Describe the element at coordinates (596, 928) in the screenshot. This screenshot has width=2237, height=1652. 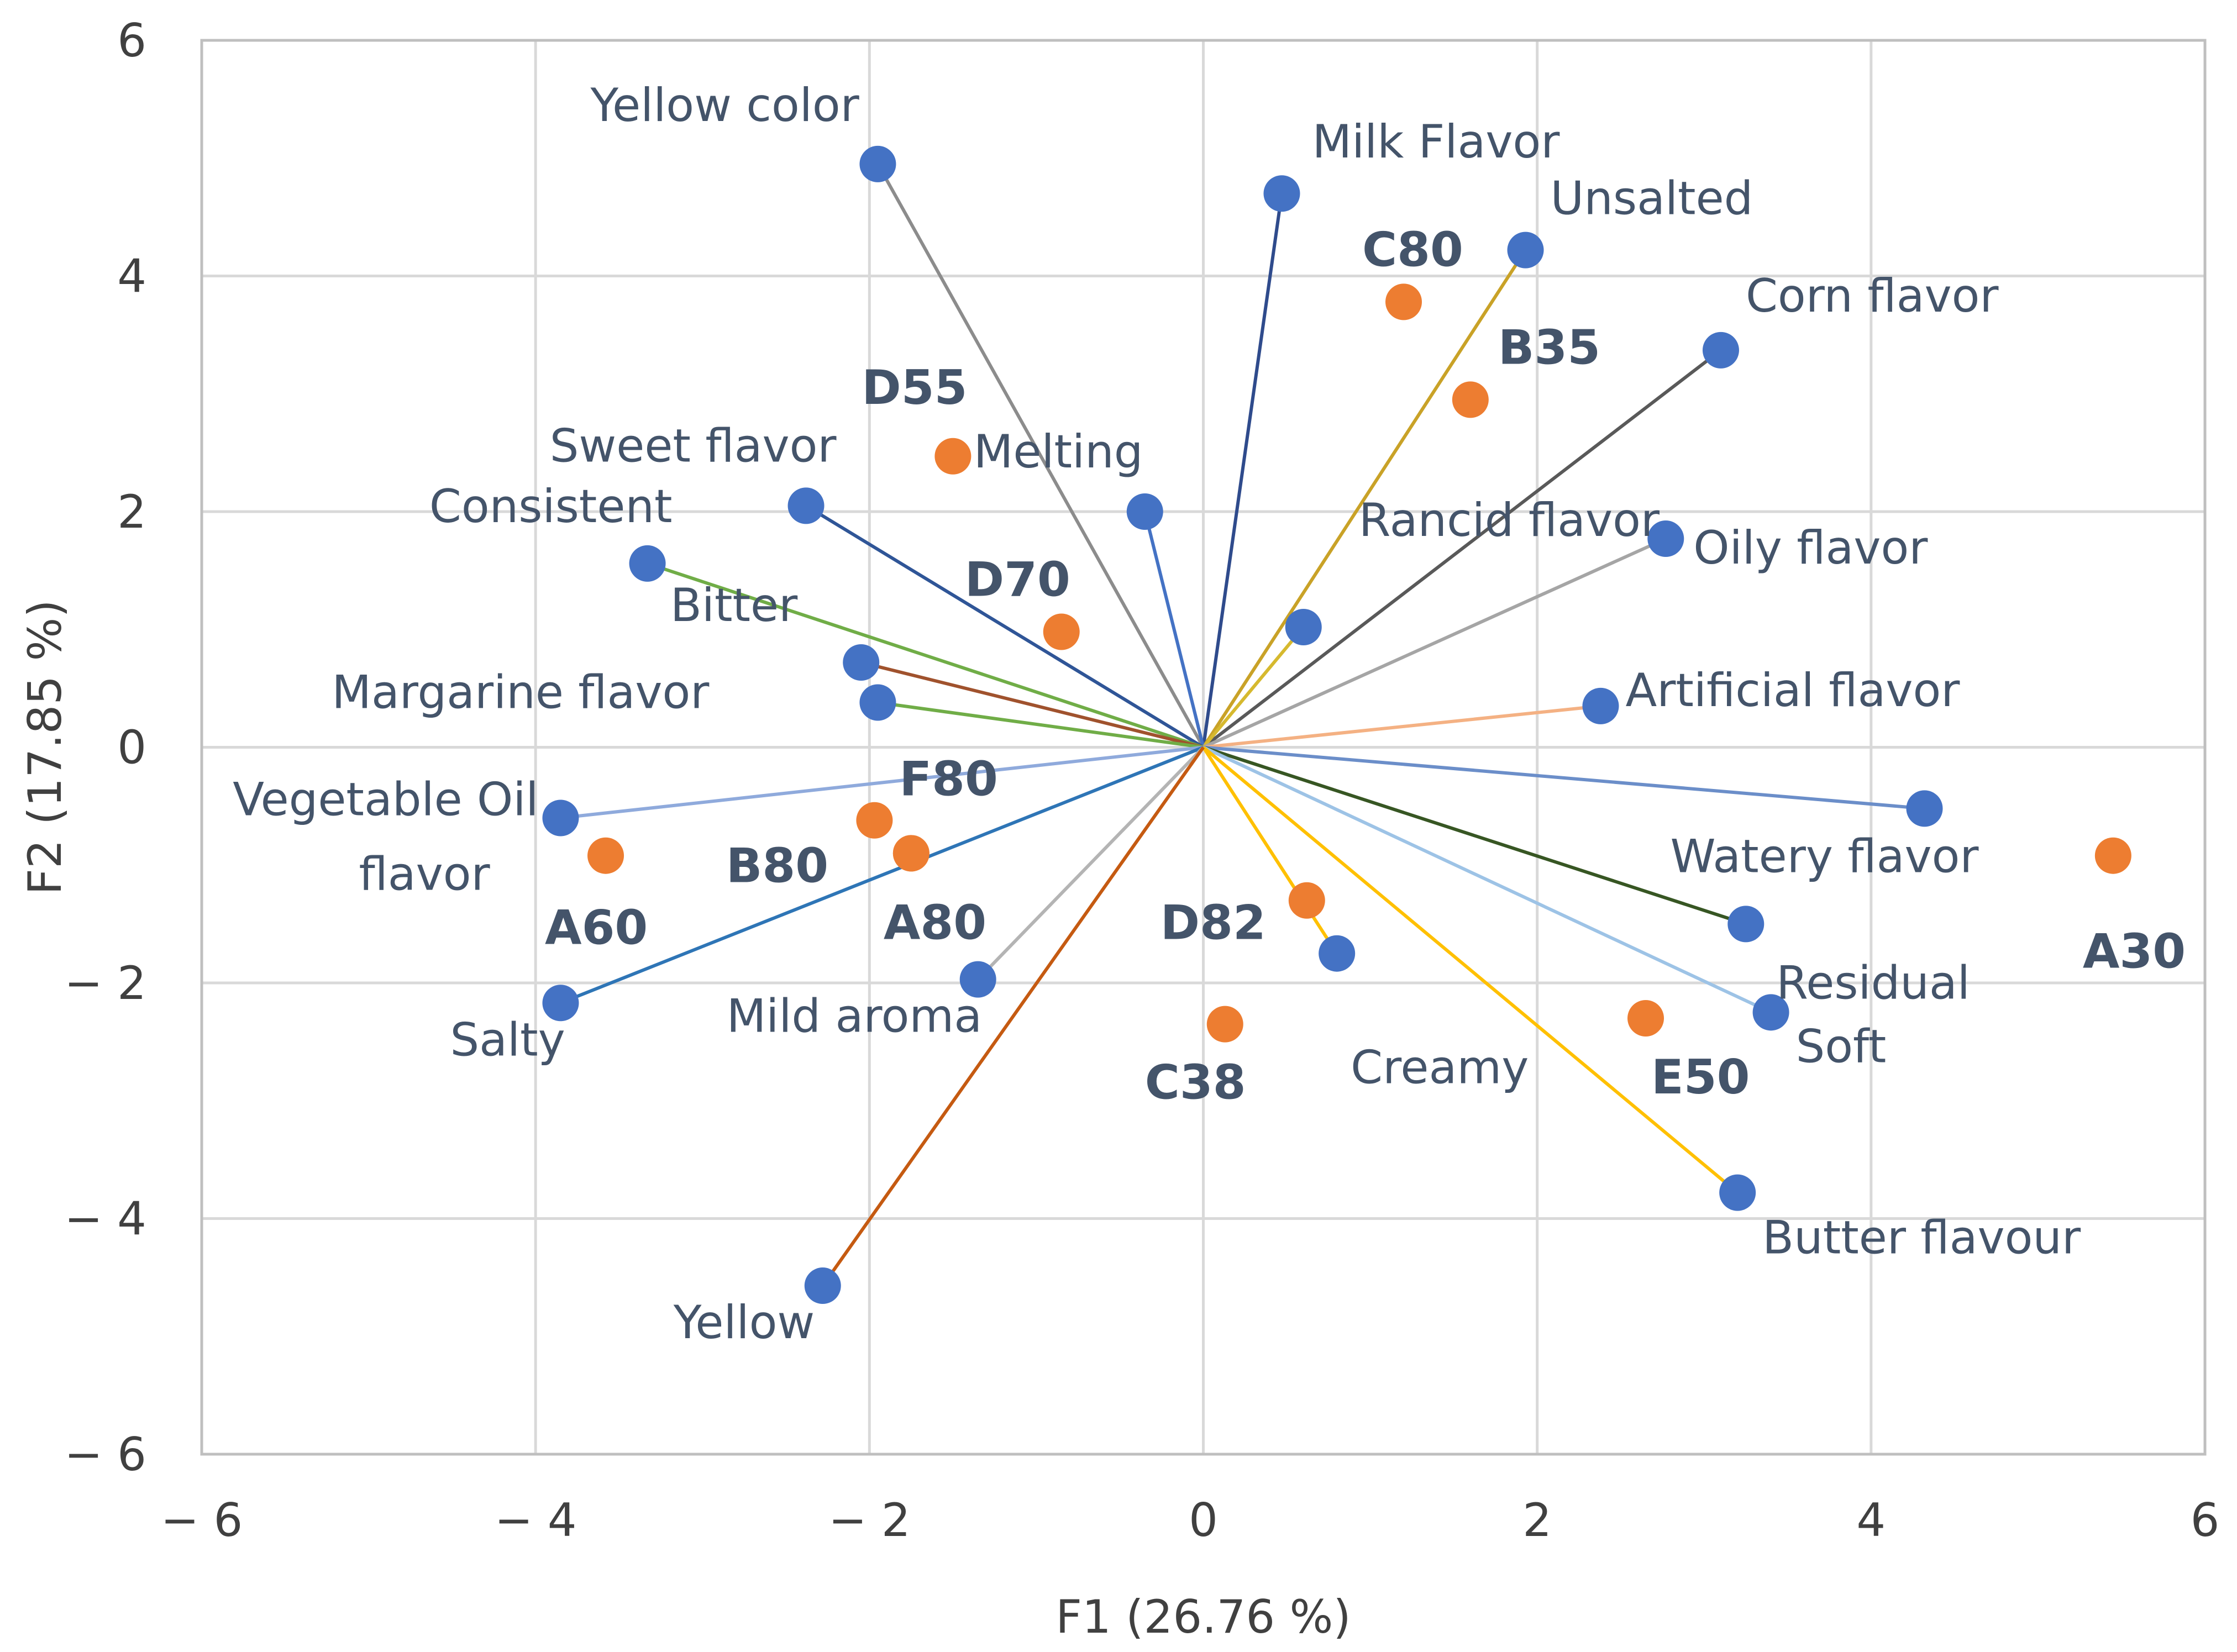
I see `observation-label: A60` at that location.